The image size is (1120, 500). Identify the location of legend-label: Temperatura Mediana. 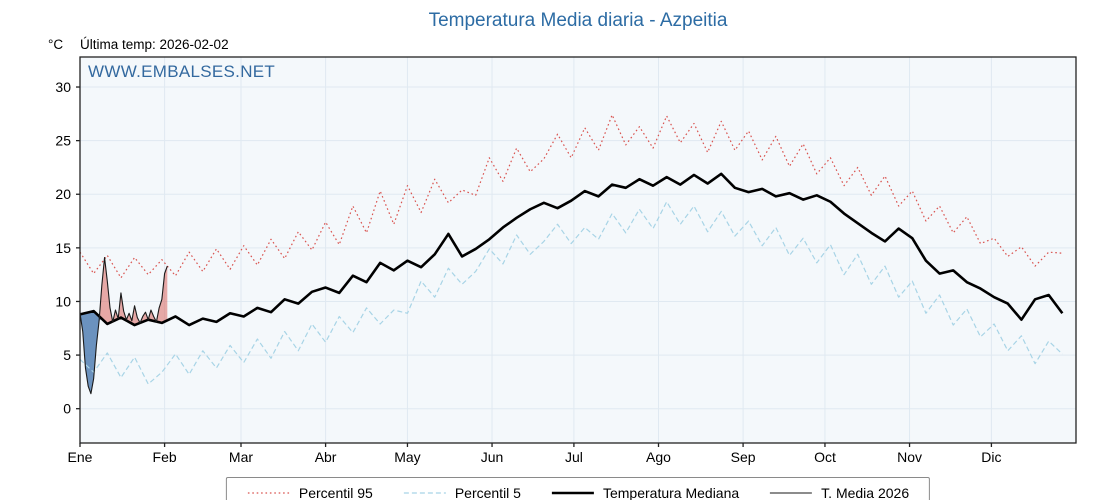
(671, 492).